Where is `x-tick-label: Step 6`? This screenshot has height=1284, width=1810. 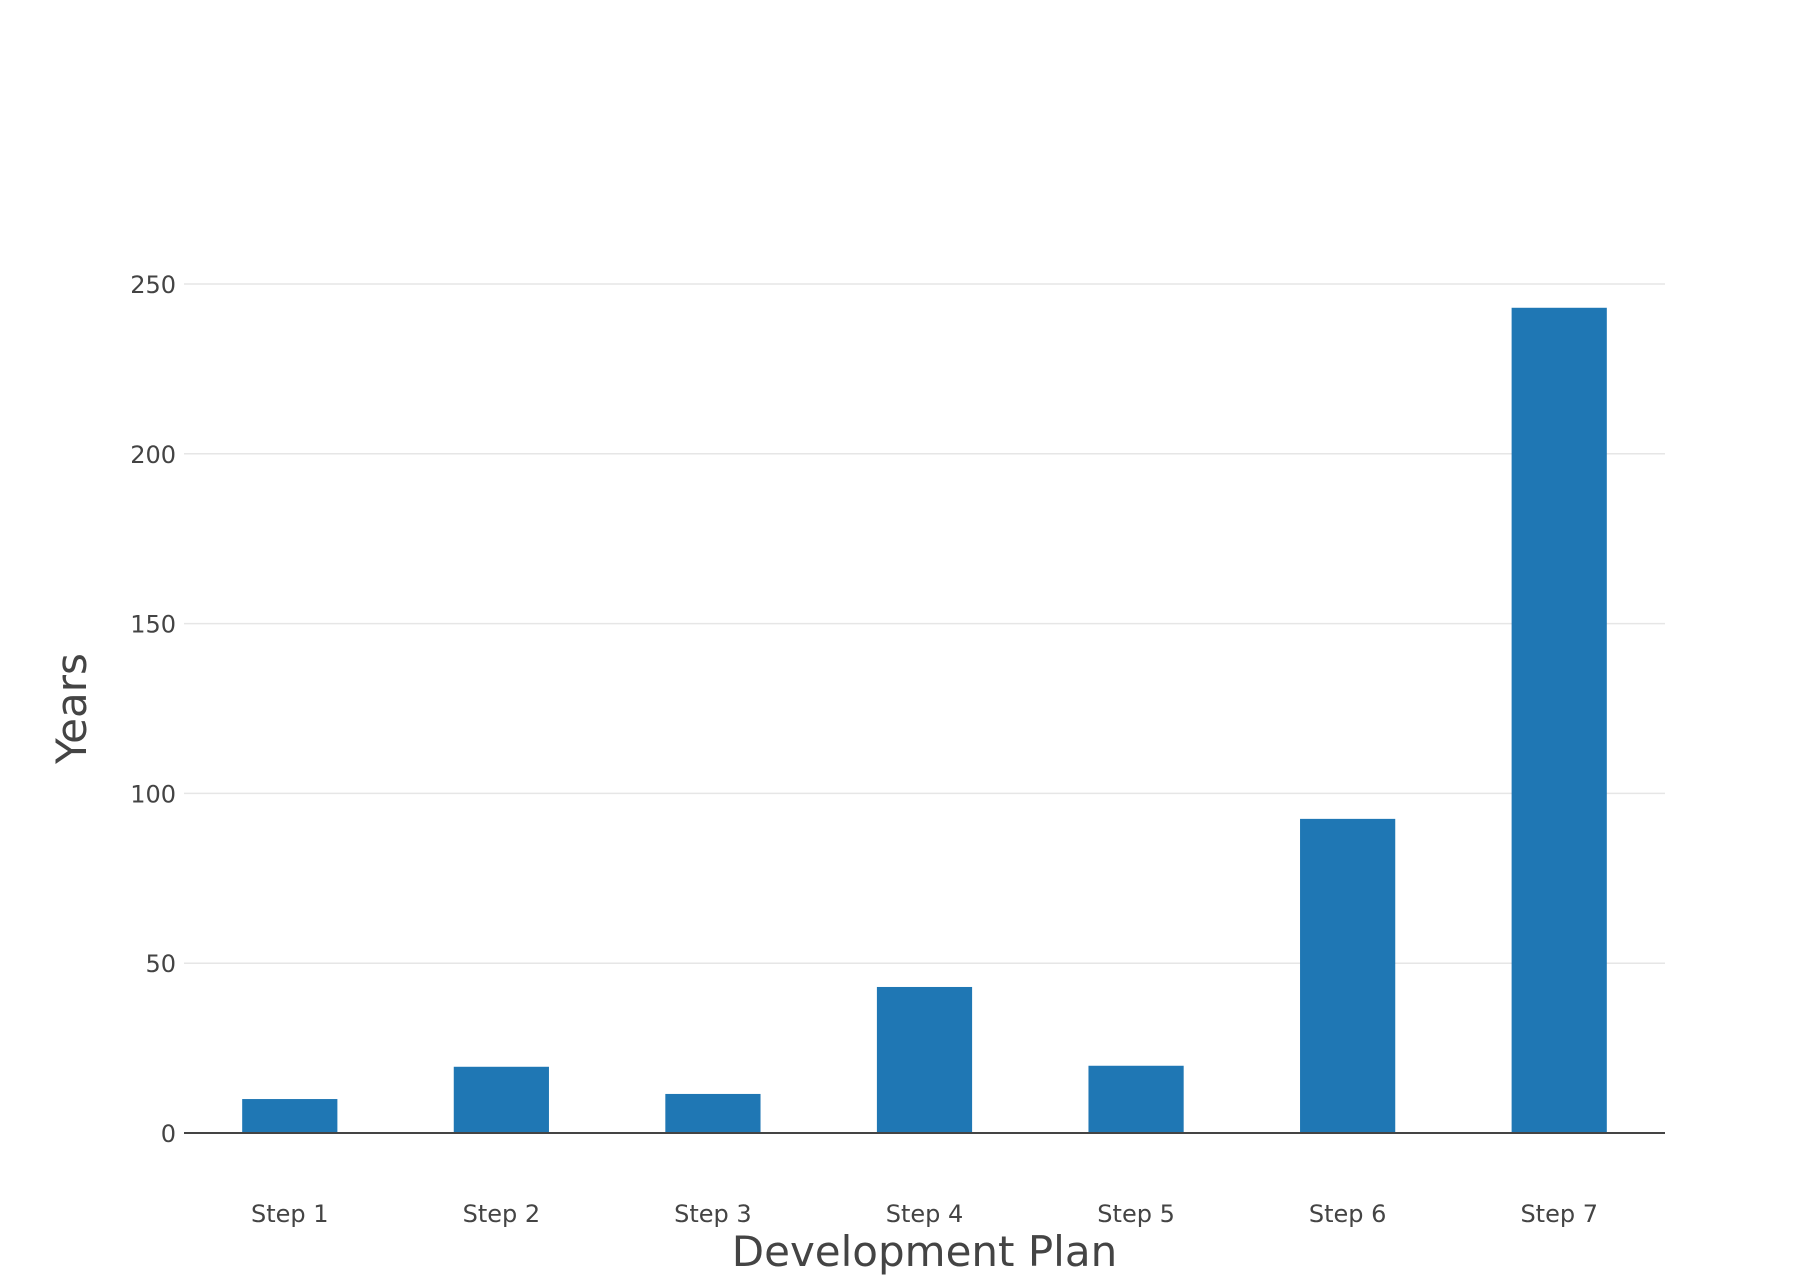 x-tick-label: Step 6 is located at coordinates (1348, 1214).